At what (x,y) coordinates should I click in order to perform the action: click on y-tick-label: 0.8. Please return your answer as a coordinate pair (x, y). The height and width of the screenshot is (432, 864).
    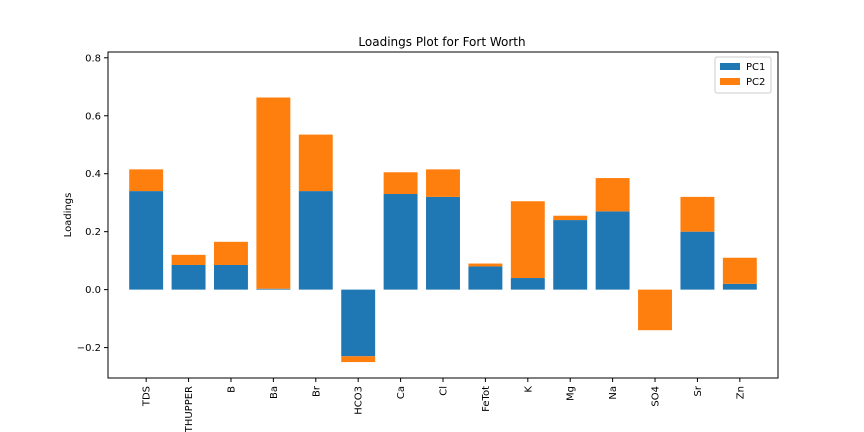
    Looking at the image, I should click on (93, 58).